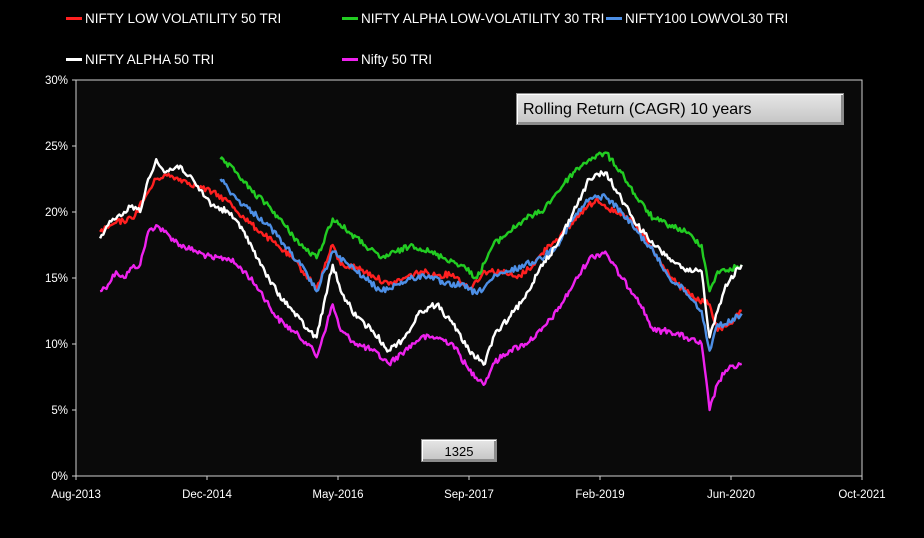 This screenshot has width=924, height=538. What do you see at coordinates (76, 495) in the screenshot?
I see `x-tick-label: Aug-2013` at bounding box center [76, 495].